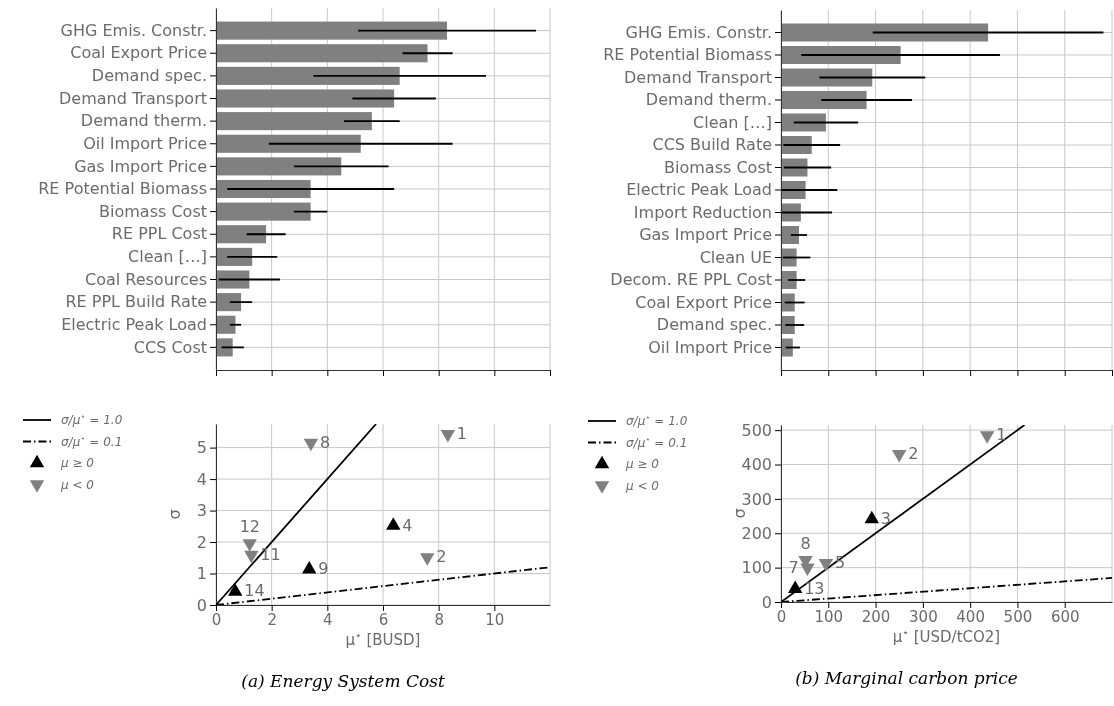 The width and height of the screenshot is (1114, 706). Describe the element at coordinates (766, 602) in the screenshot. I see `y-tick-label: 0` at that location.